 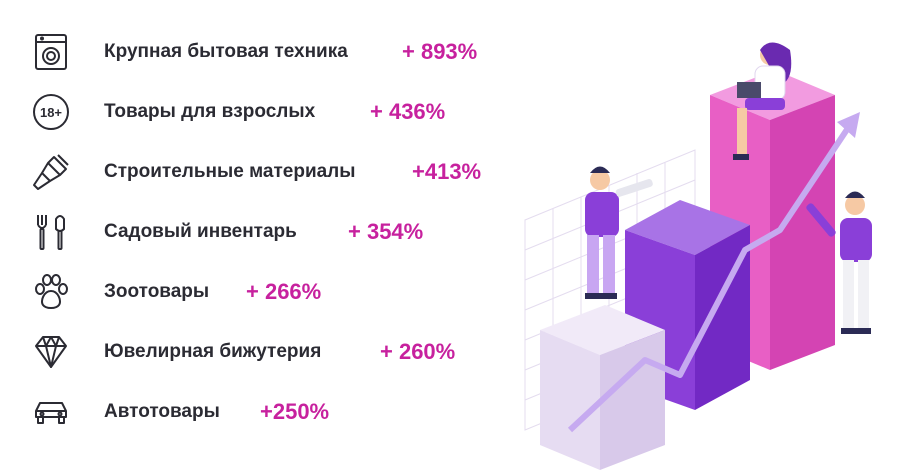 I want to click on growth-value: +413%, so click(x=447, y=171).